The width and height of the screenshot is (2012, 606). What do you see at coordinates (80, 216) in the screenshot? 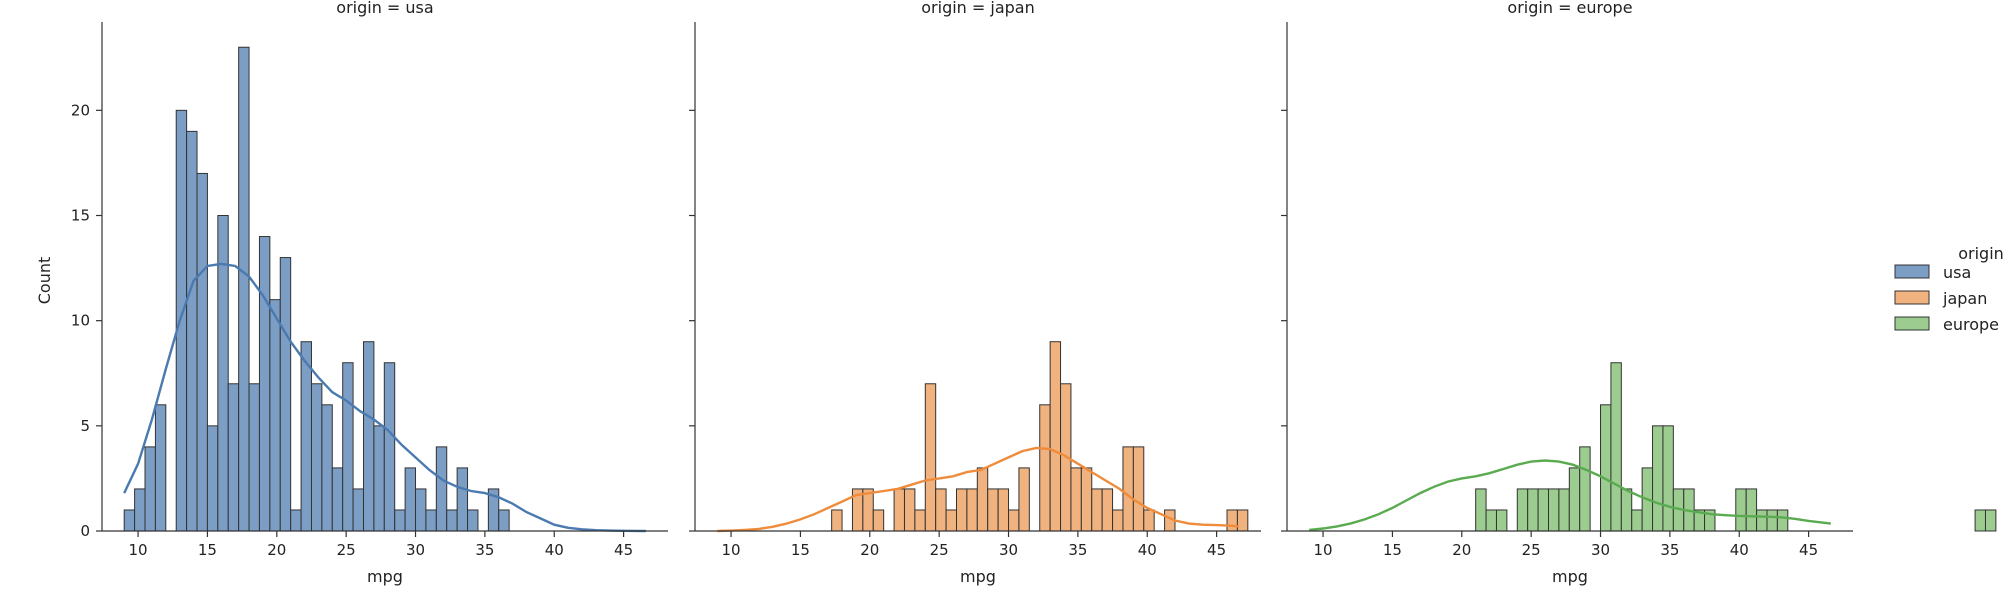
I see `y-tick-label: 15` at bounding box center [80, 216].